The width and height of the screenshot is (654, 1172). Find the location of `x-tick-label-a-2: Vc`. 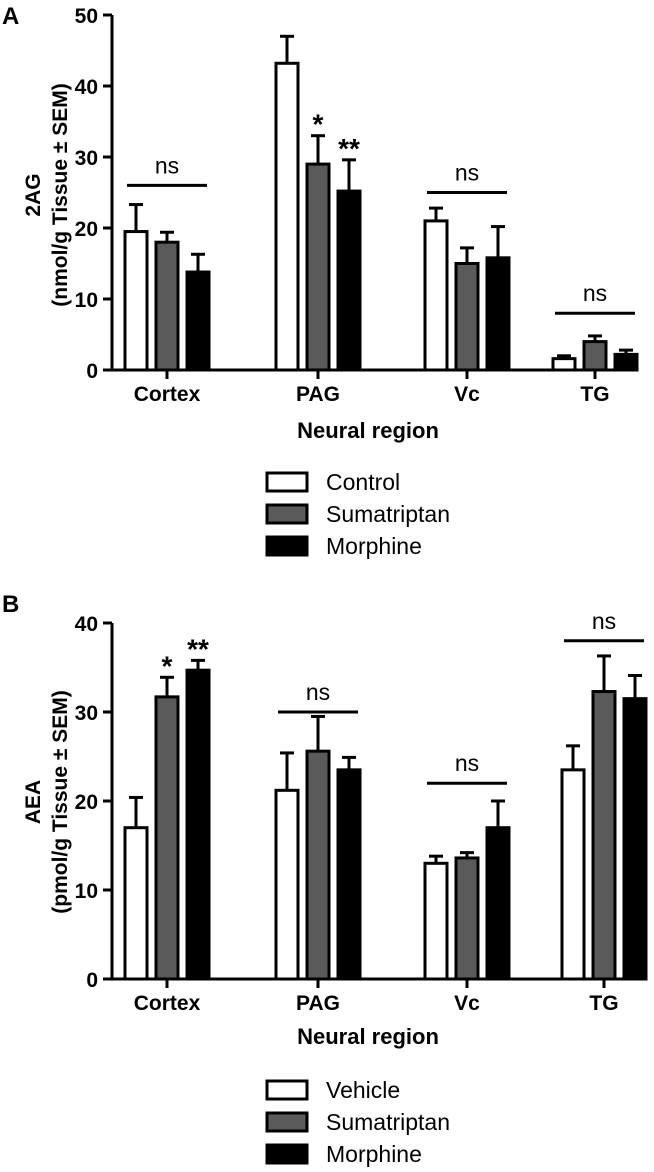

x-tick-label-a-2: Vc is located at coordinates (467, 394).